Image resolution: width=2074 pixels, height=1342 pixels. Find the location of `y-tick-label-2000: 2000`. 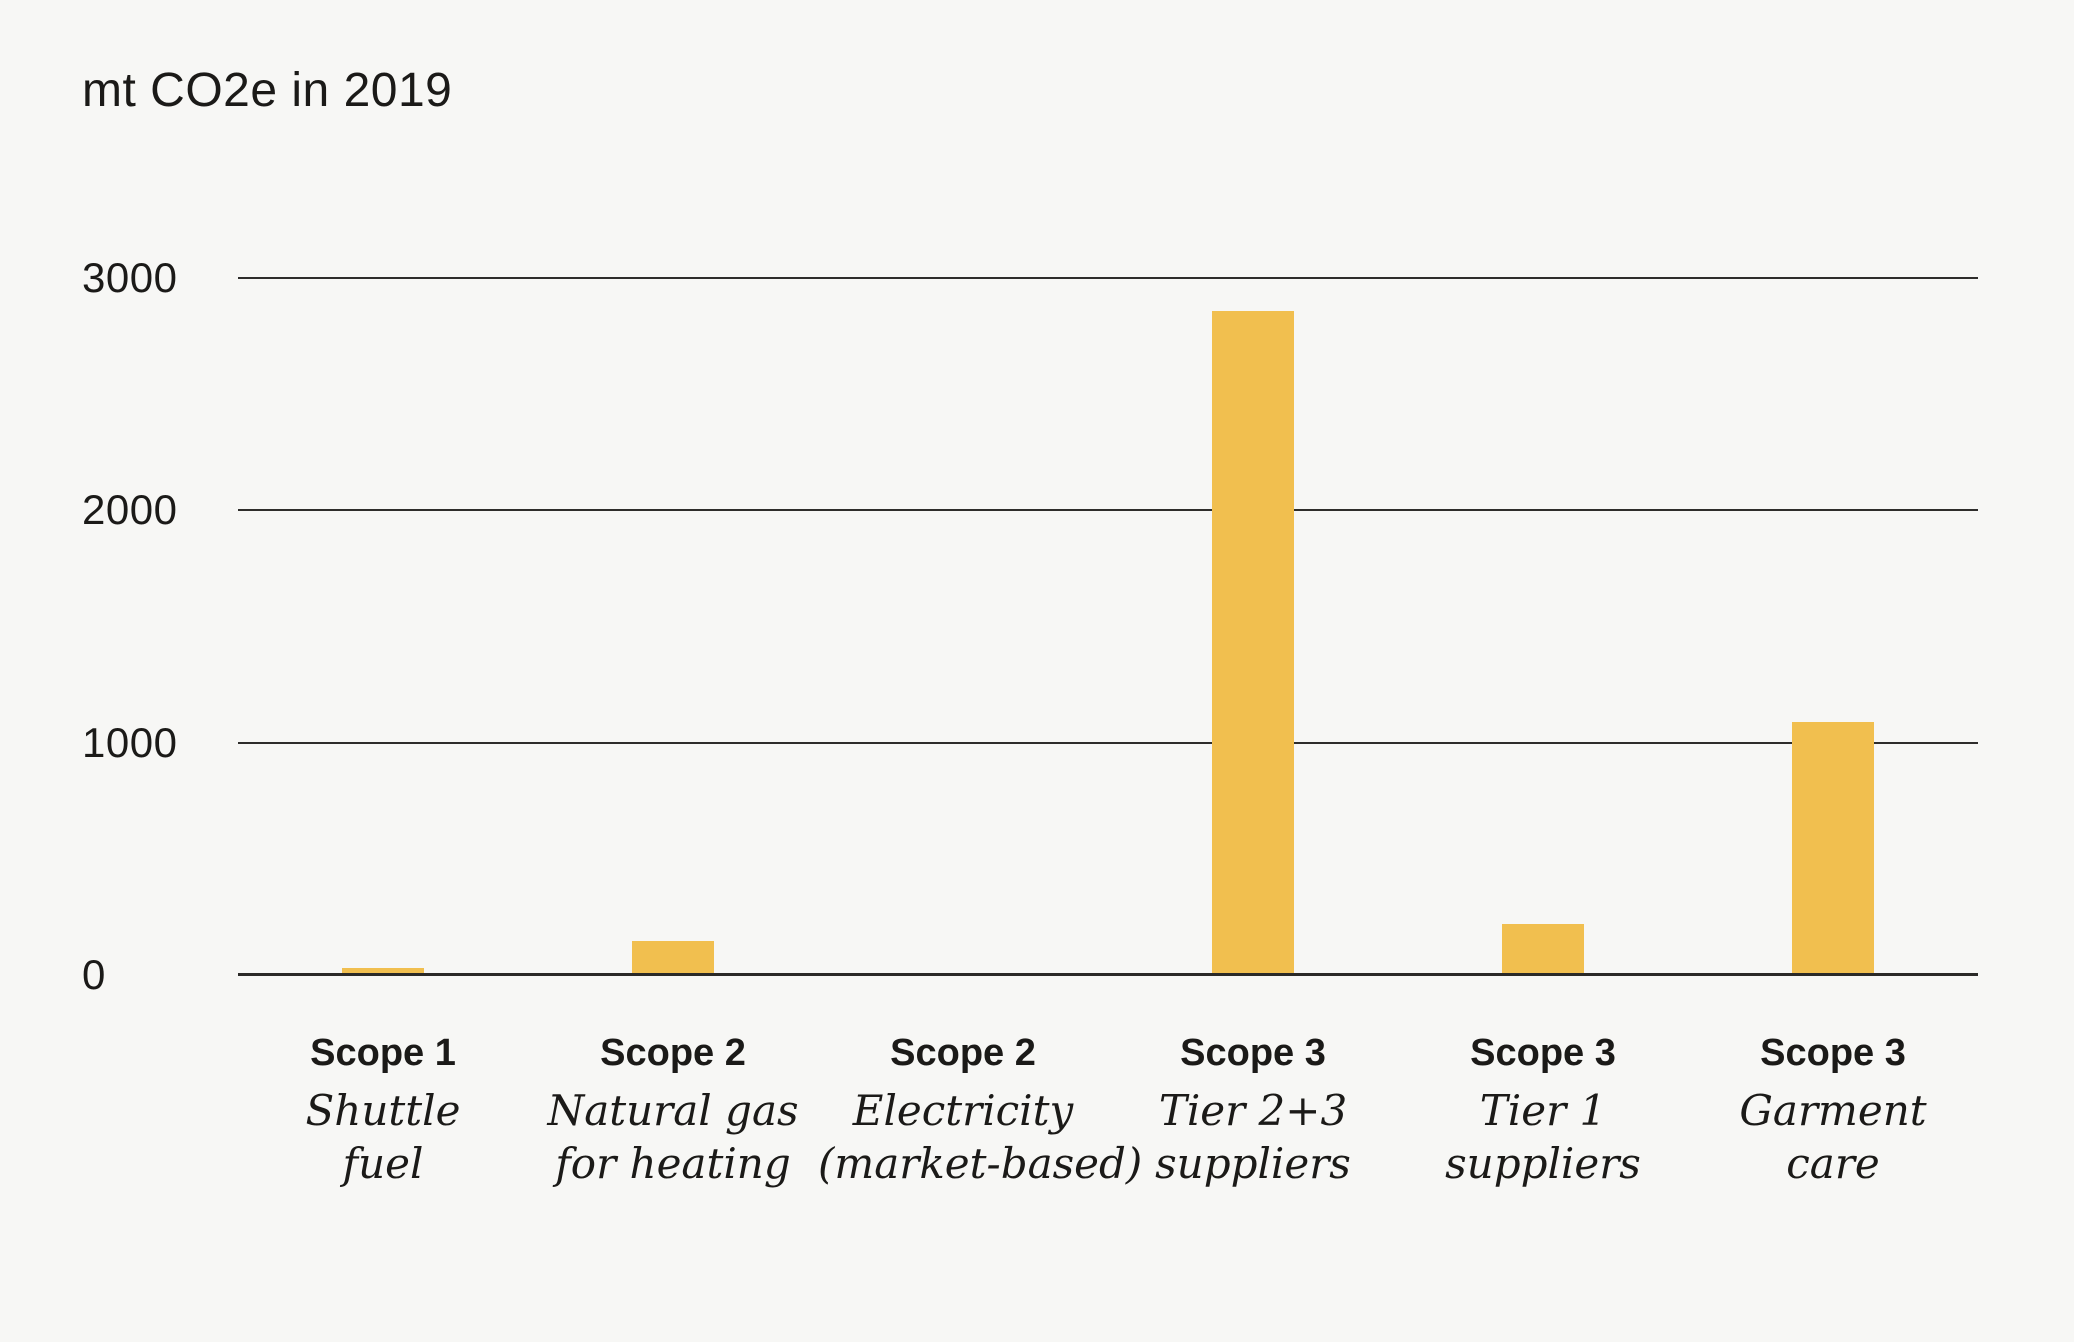

y-tick-label-2000: 2000 is located at coordinates (130, 510).